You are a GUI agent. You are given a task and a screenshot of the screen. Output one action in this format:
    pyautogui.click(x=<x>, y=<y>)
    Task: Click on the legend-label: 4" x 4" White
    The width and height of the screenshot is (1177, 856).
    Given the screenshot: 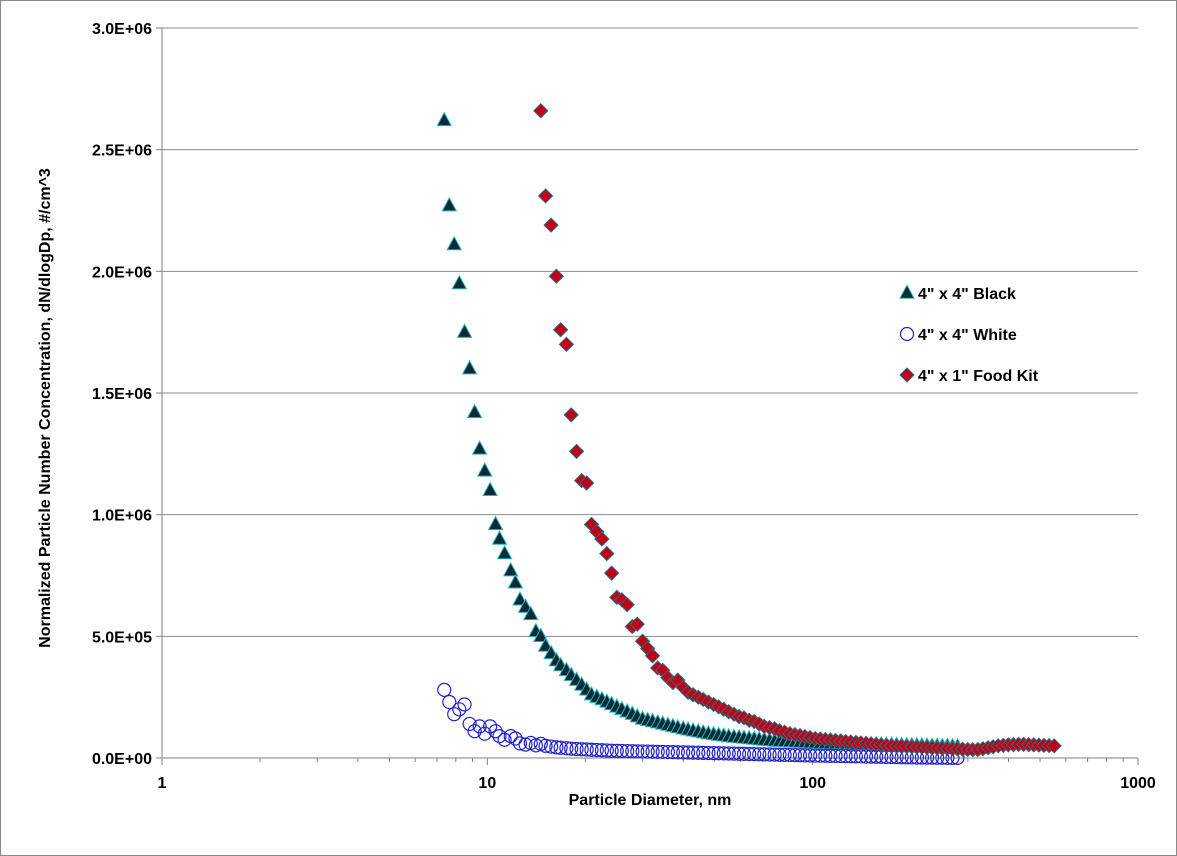 What is the action you would take?
    pyautogui.click(x=967, y=335)
    